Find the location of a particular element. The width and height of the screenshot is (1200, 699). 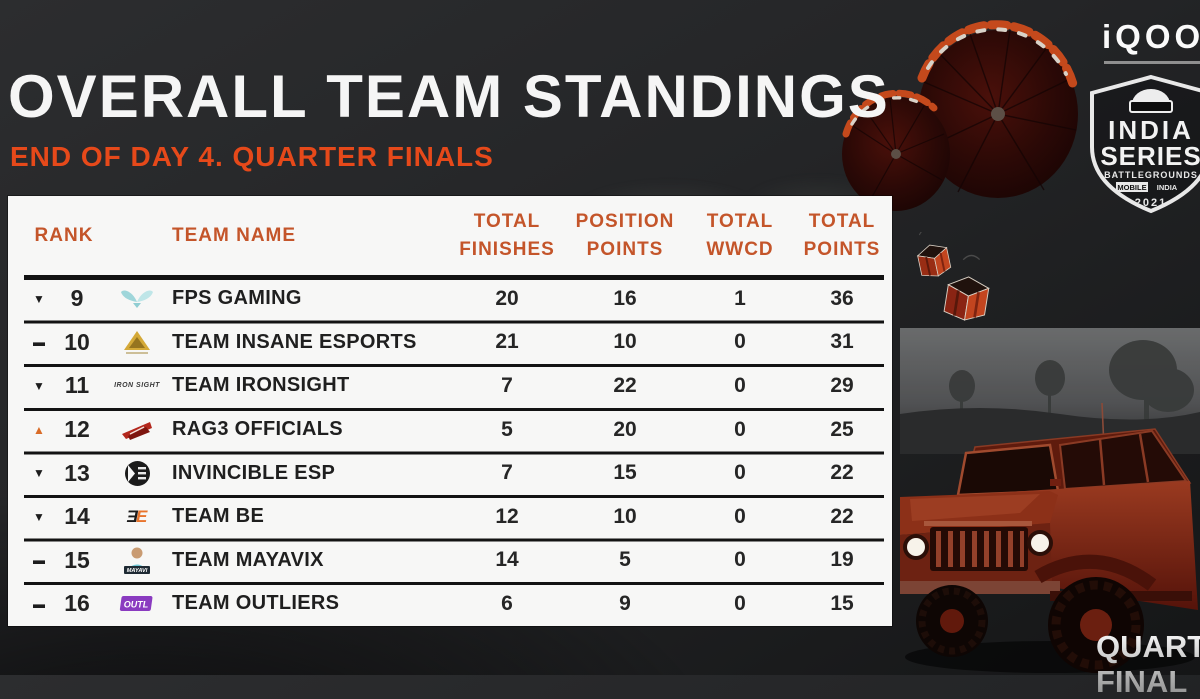

column-header-rank: RANK is located at coordinates (64, 235).